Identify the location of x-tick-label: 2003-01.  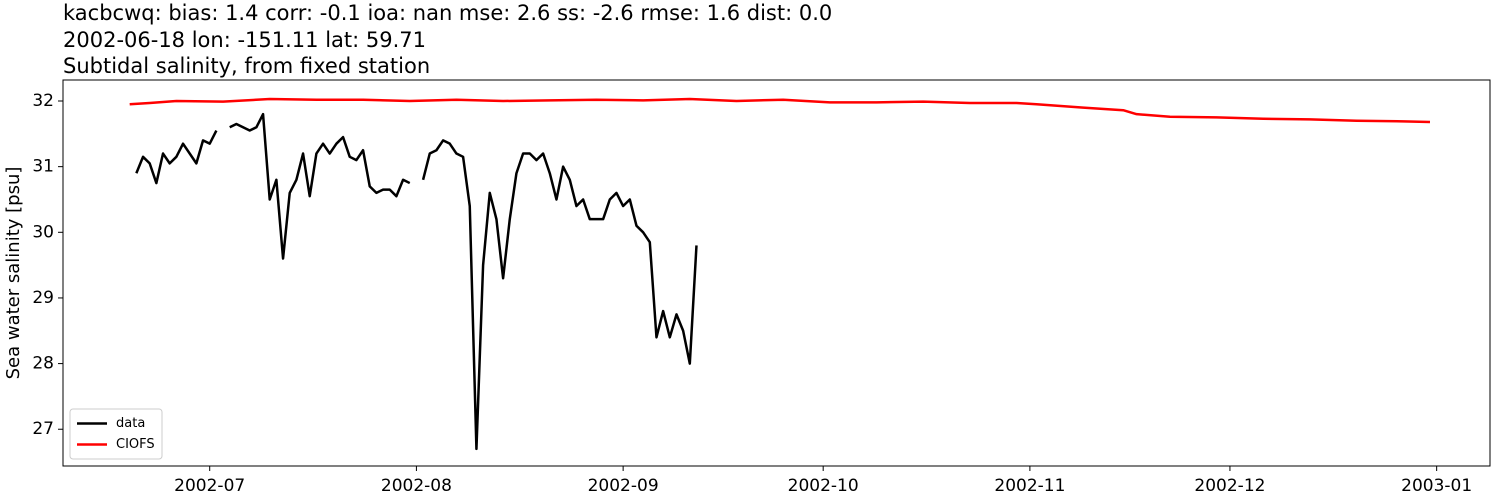
(1436, 486).